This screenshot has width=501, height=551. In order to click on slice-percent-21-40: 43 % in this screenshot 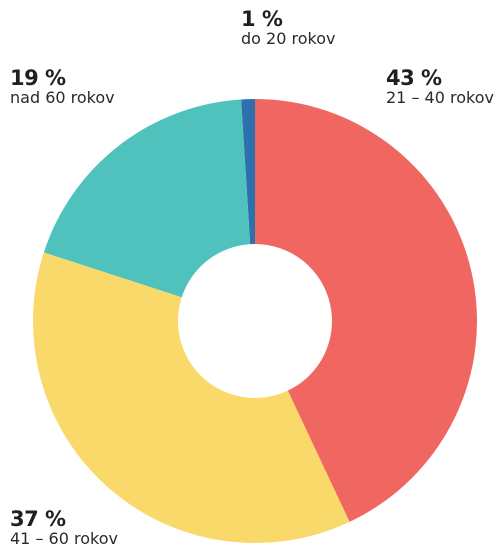, I will do `click(414, 78)`.